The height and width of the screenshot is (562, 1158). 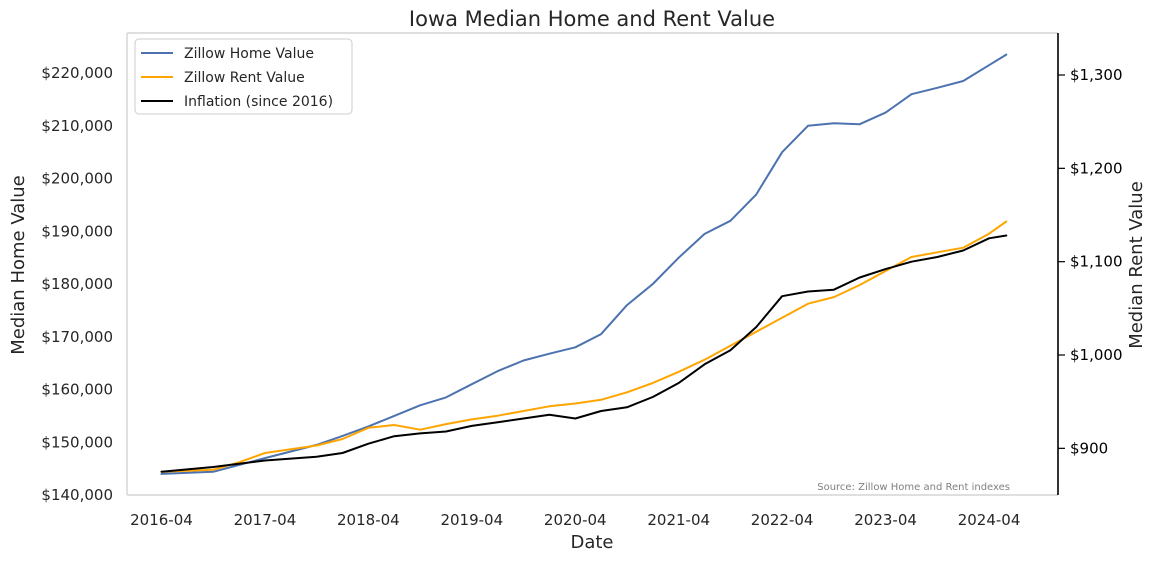 I want to click on legend-box, so click(x=243, y=76).